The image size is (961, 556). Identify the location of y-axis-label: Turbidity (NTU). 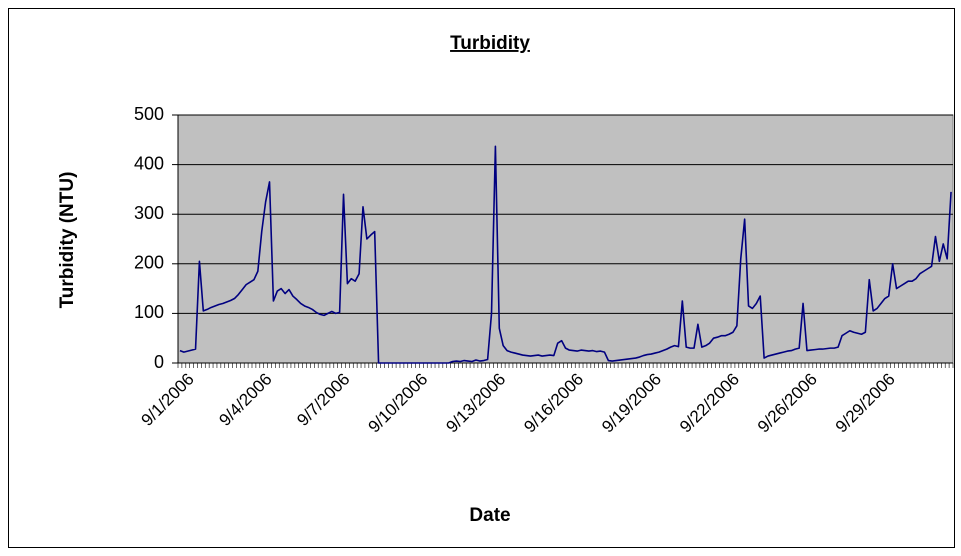
(67, 240).